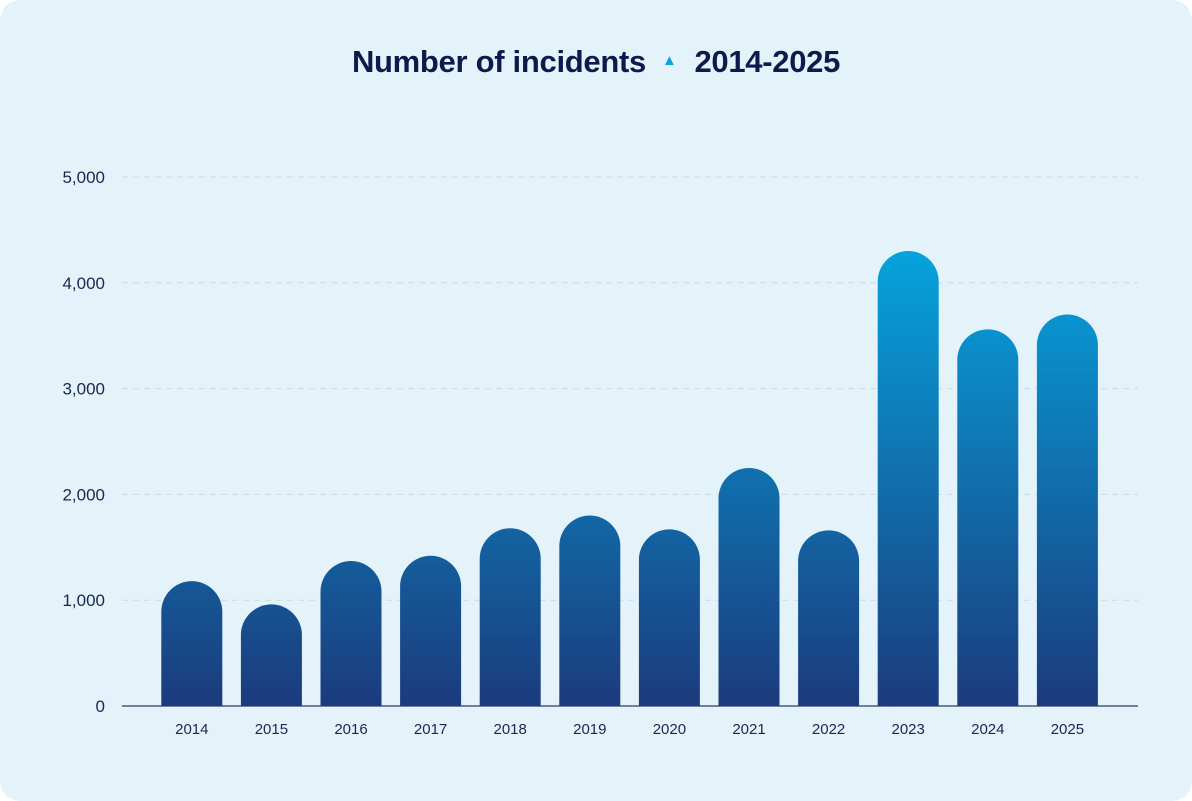 This screenshot has height=801, width=1192. Describe the element at coordinates (1067, 729) in the screenshot. I see `x-tick-label: 2025` at that location.